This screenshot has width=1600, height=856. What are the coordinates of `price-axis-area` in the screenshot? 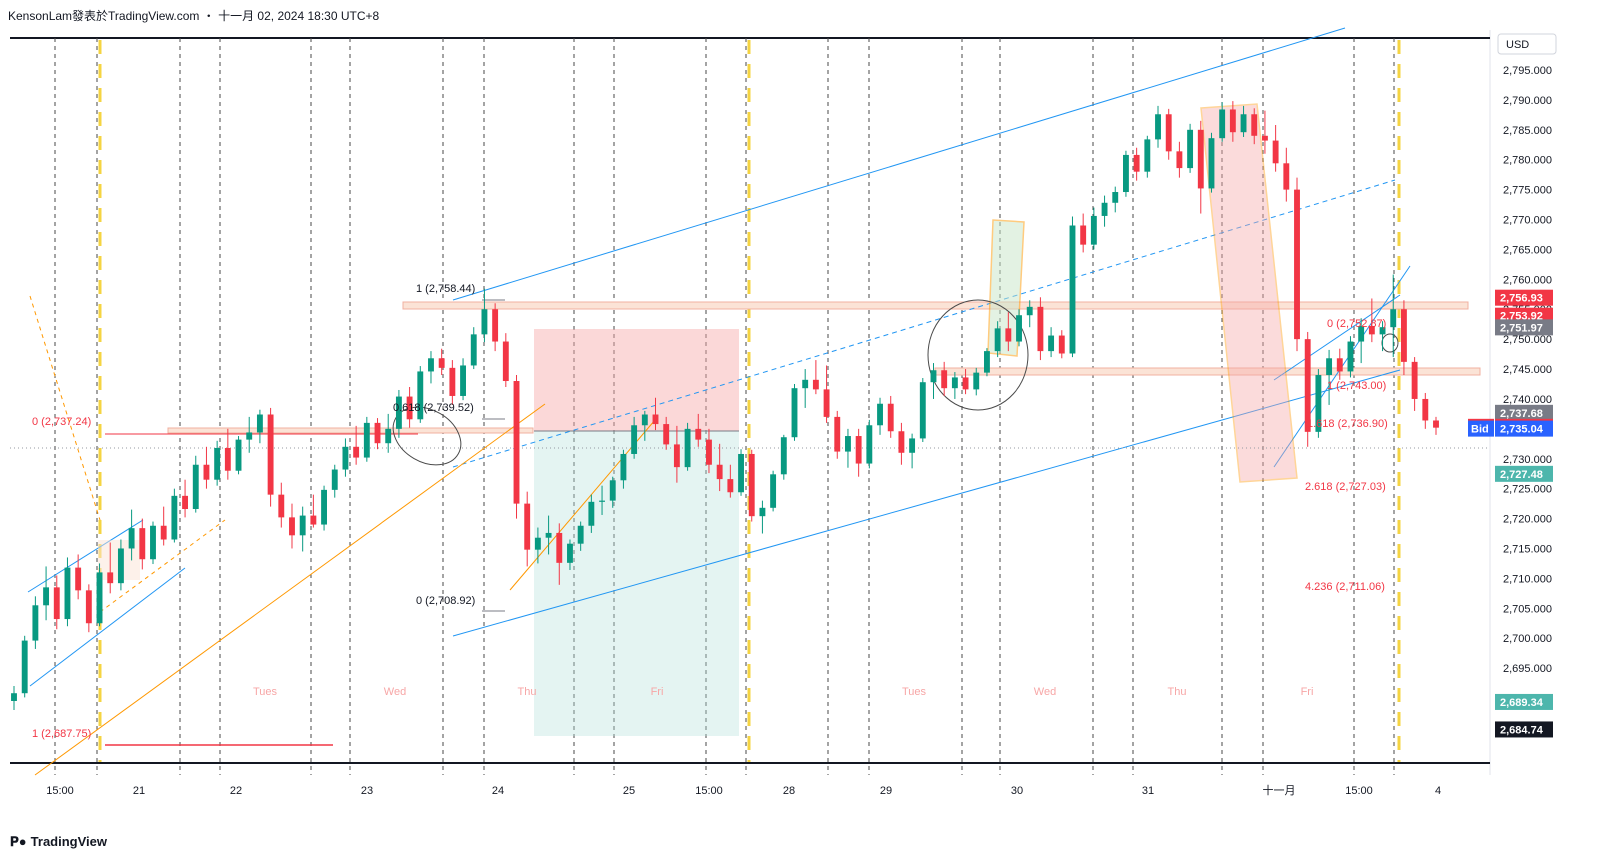 It's located at (1545, 402).